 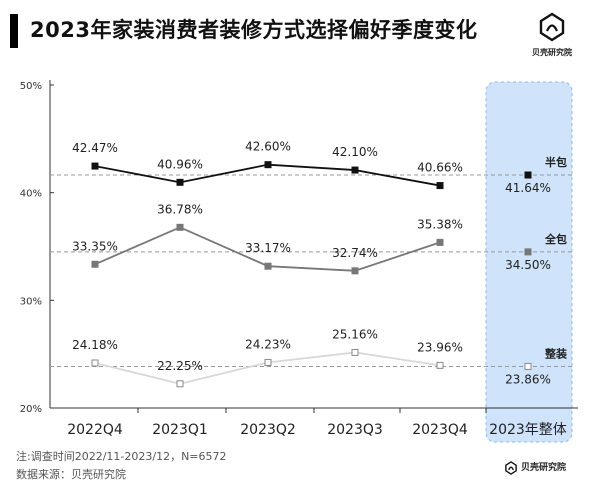 What do you see at coordinates (440, 347) in the screenshot?
I see `data-label: 23.96%` at bounding box center [440, 347].